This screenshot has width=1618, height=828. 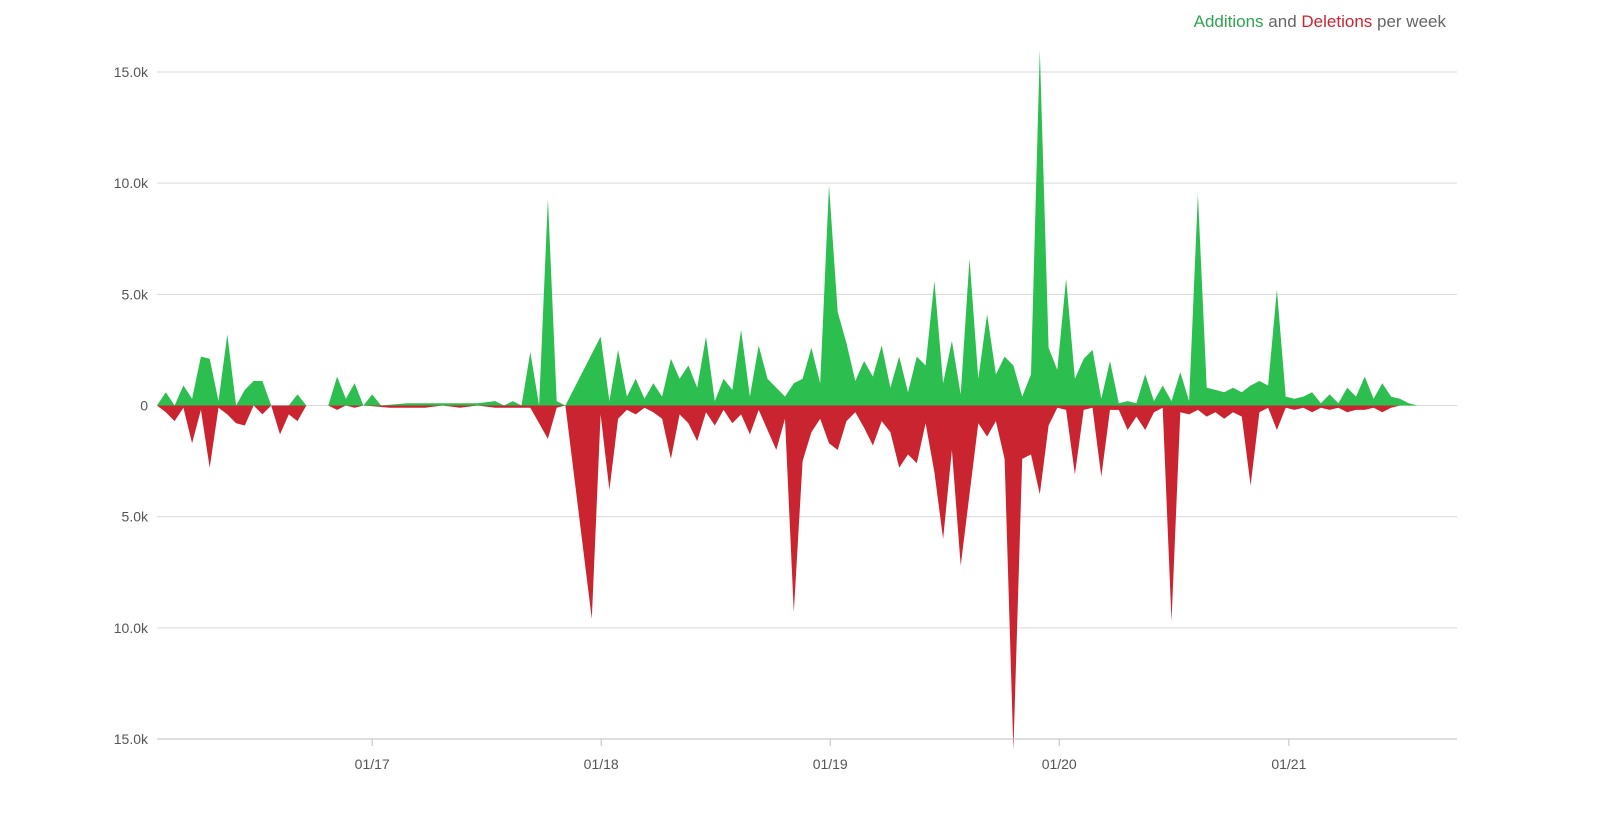 What do you see at coordinates (1228, 21) in the screenshot?
I see `legend-additions-label: Additions` at bounding box center [1228, 21].